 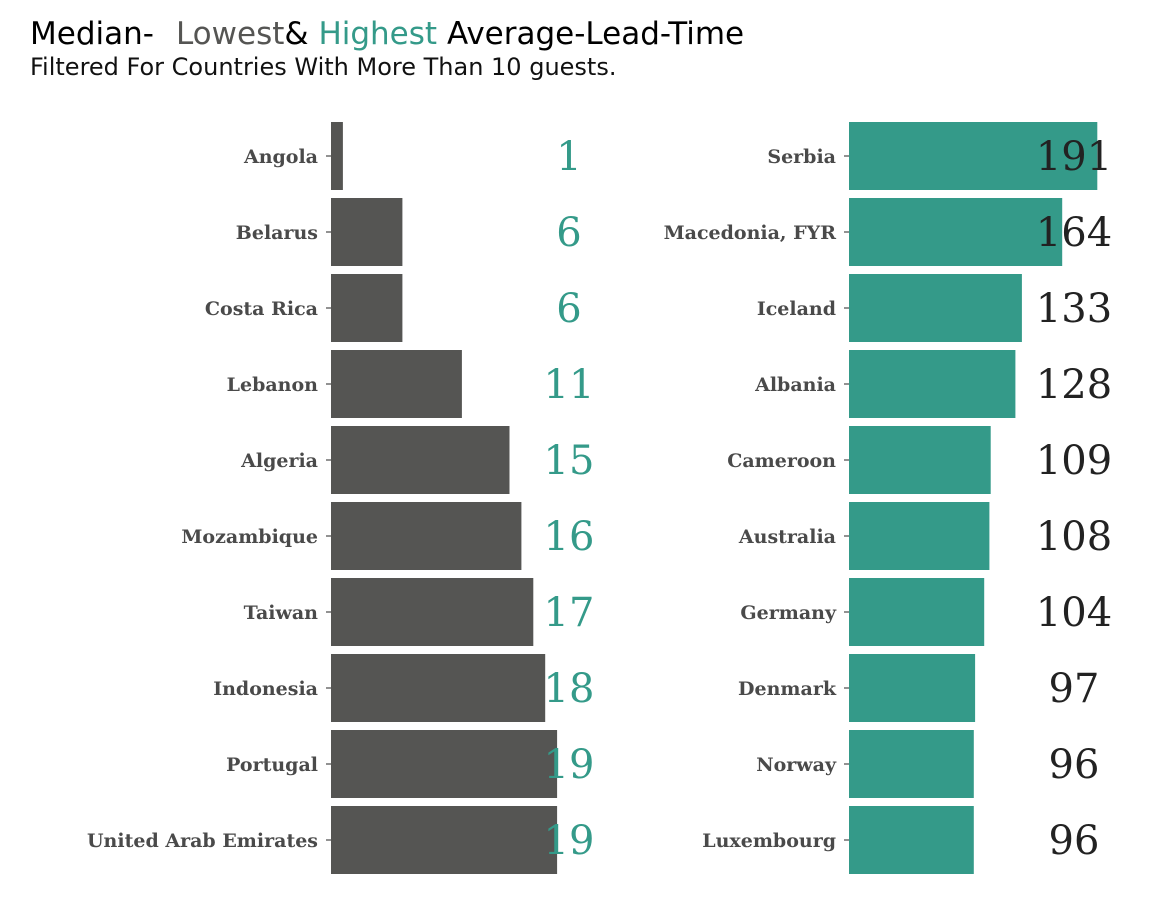 What do you see at coordinates (769, 841) in the screenshot?
I see `category-label: Luxembourg` at bounding box center [769, 841].